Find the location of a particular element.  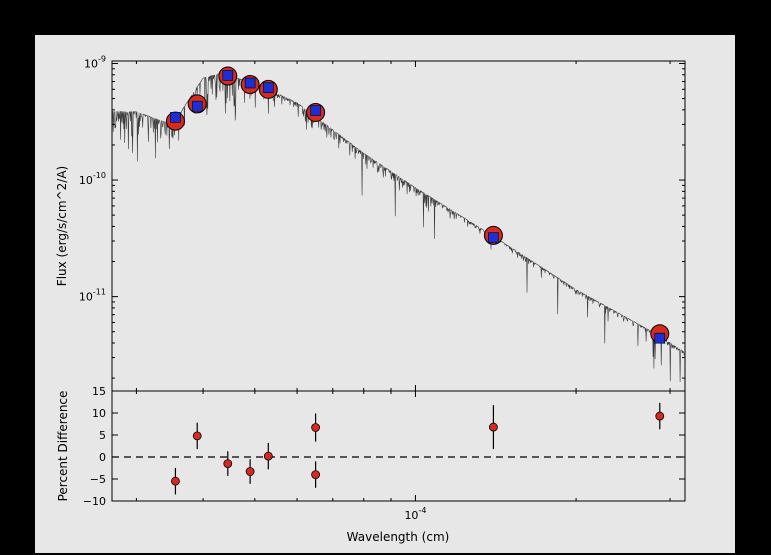

flux-y-tick-label: 10-9 is located at coordinates (95, 62).